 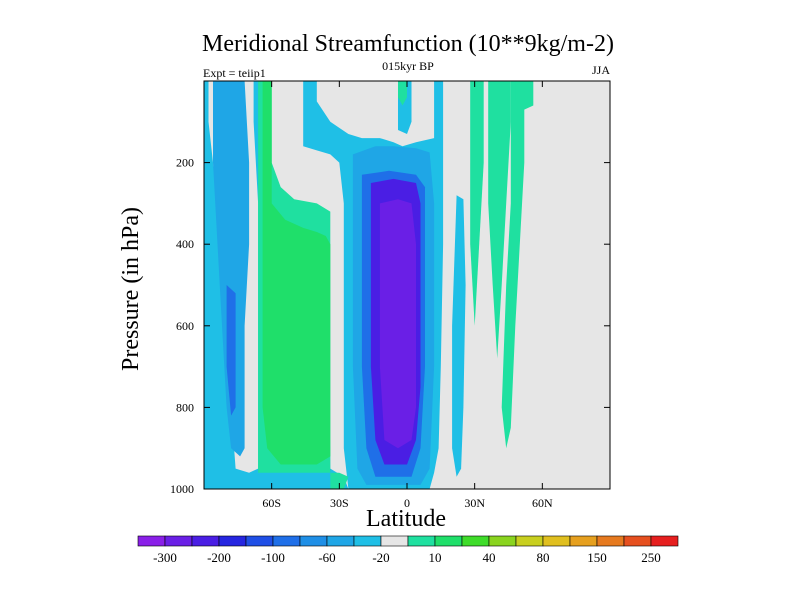 What do you see at coordinates (651, 557) in the screenshot?
I see `colorbar-label-9: 250` at bounding box center [651, 557].